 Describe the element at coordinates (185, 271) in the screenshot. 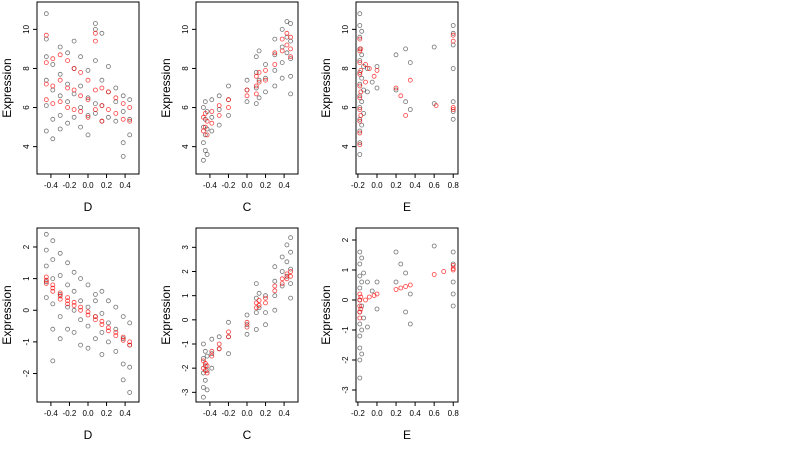

I see `y-tick-label: 2` at that location.